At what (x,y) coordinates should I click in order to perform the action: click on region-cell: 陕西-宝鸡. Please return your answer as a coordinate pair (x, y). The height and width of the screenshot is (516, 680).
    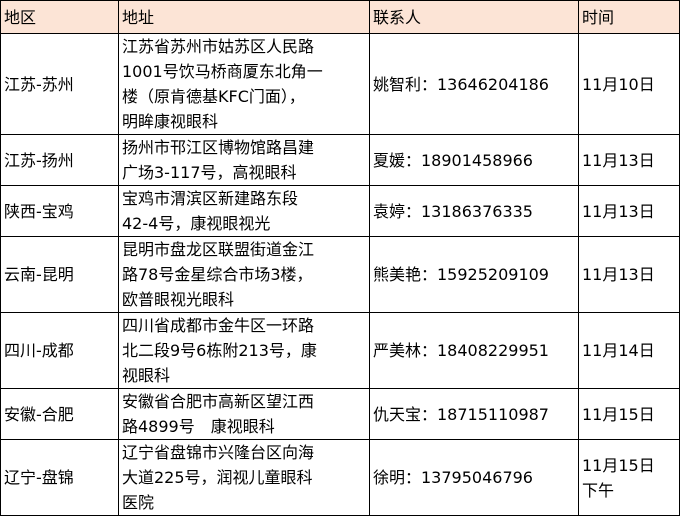
    Looking at the image, I should click on (59, 211).